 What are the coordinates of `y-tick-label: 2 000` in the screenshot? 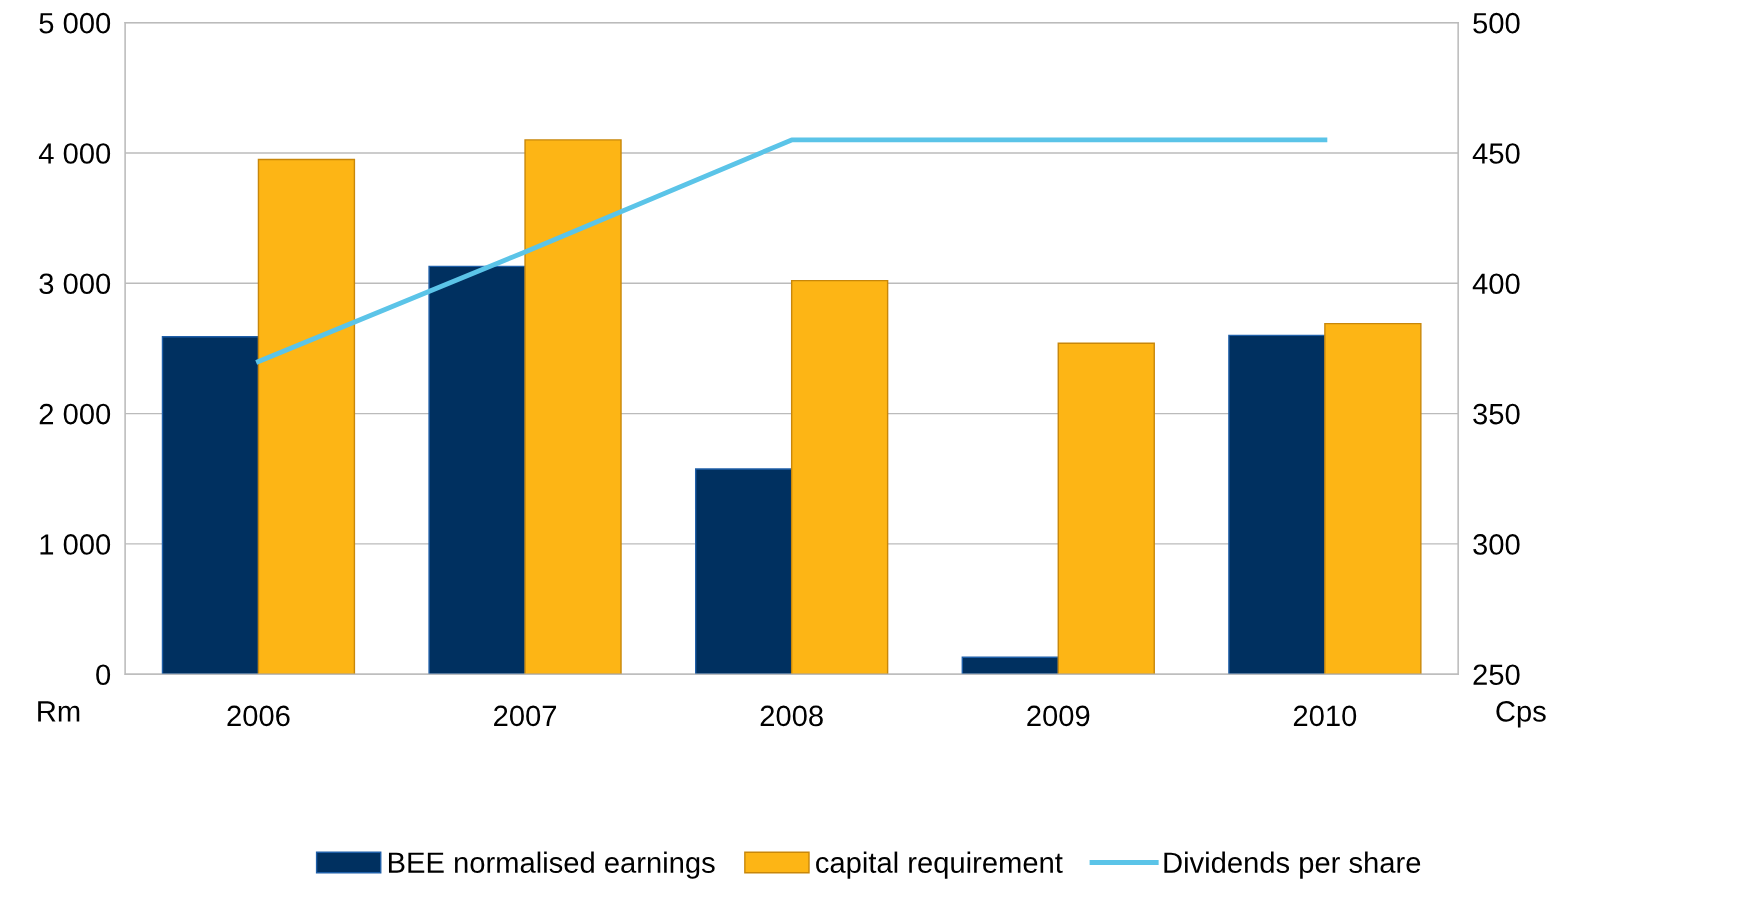 It's located at (75, 414).